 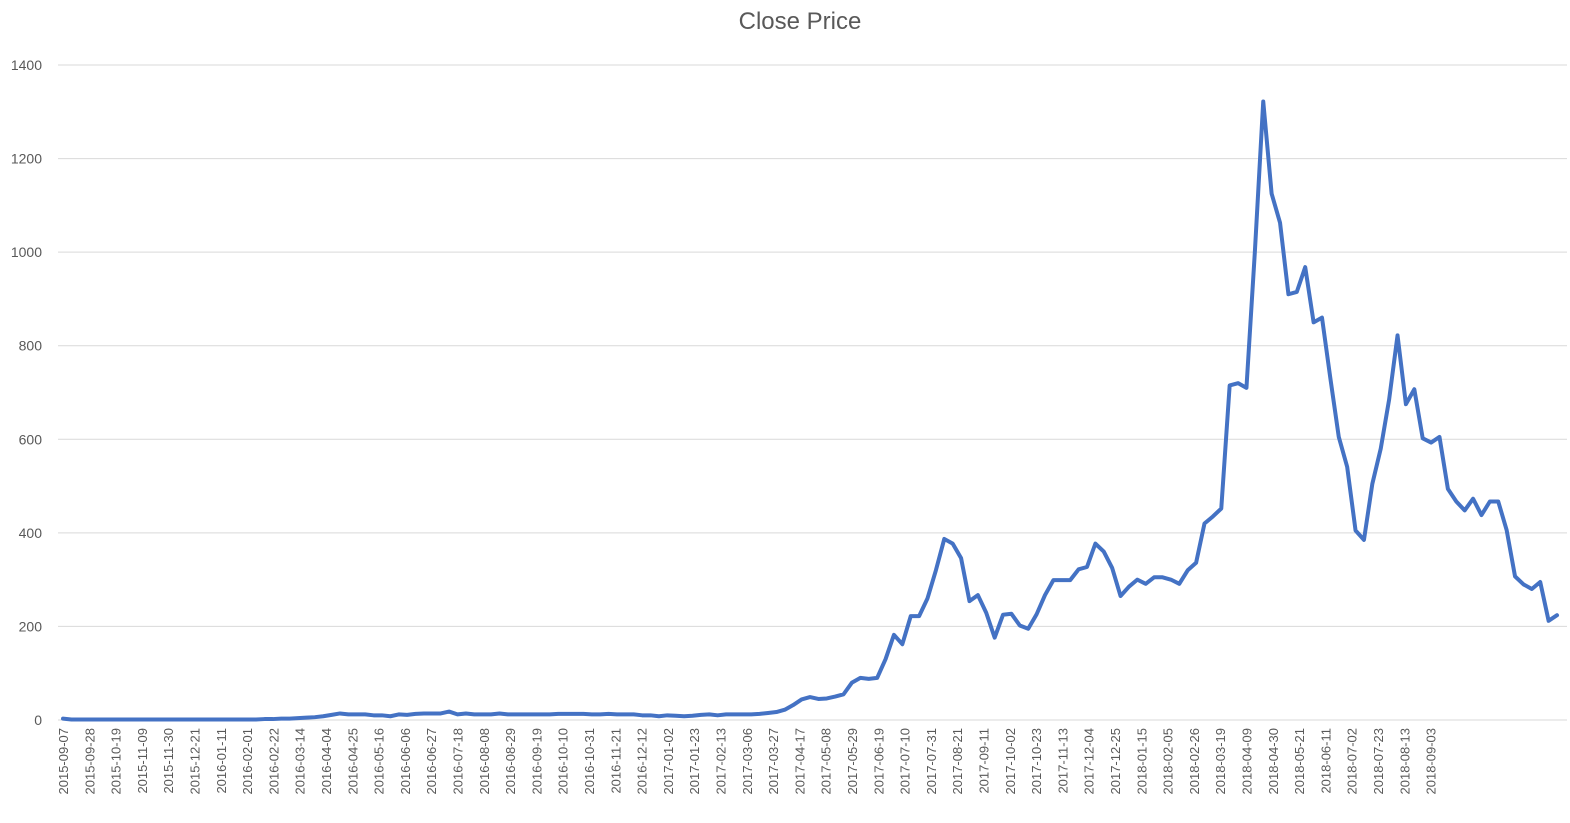 I want to click on x-tick-label: 2017-08-21, so click(x=957, y=761).